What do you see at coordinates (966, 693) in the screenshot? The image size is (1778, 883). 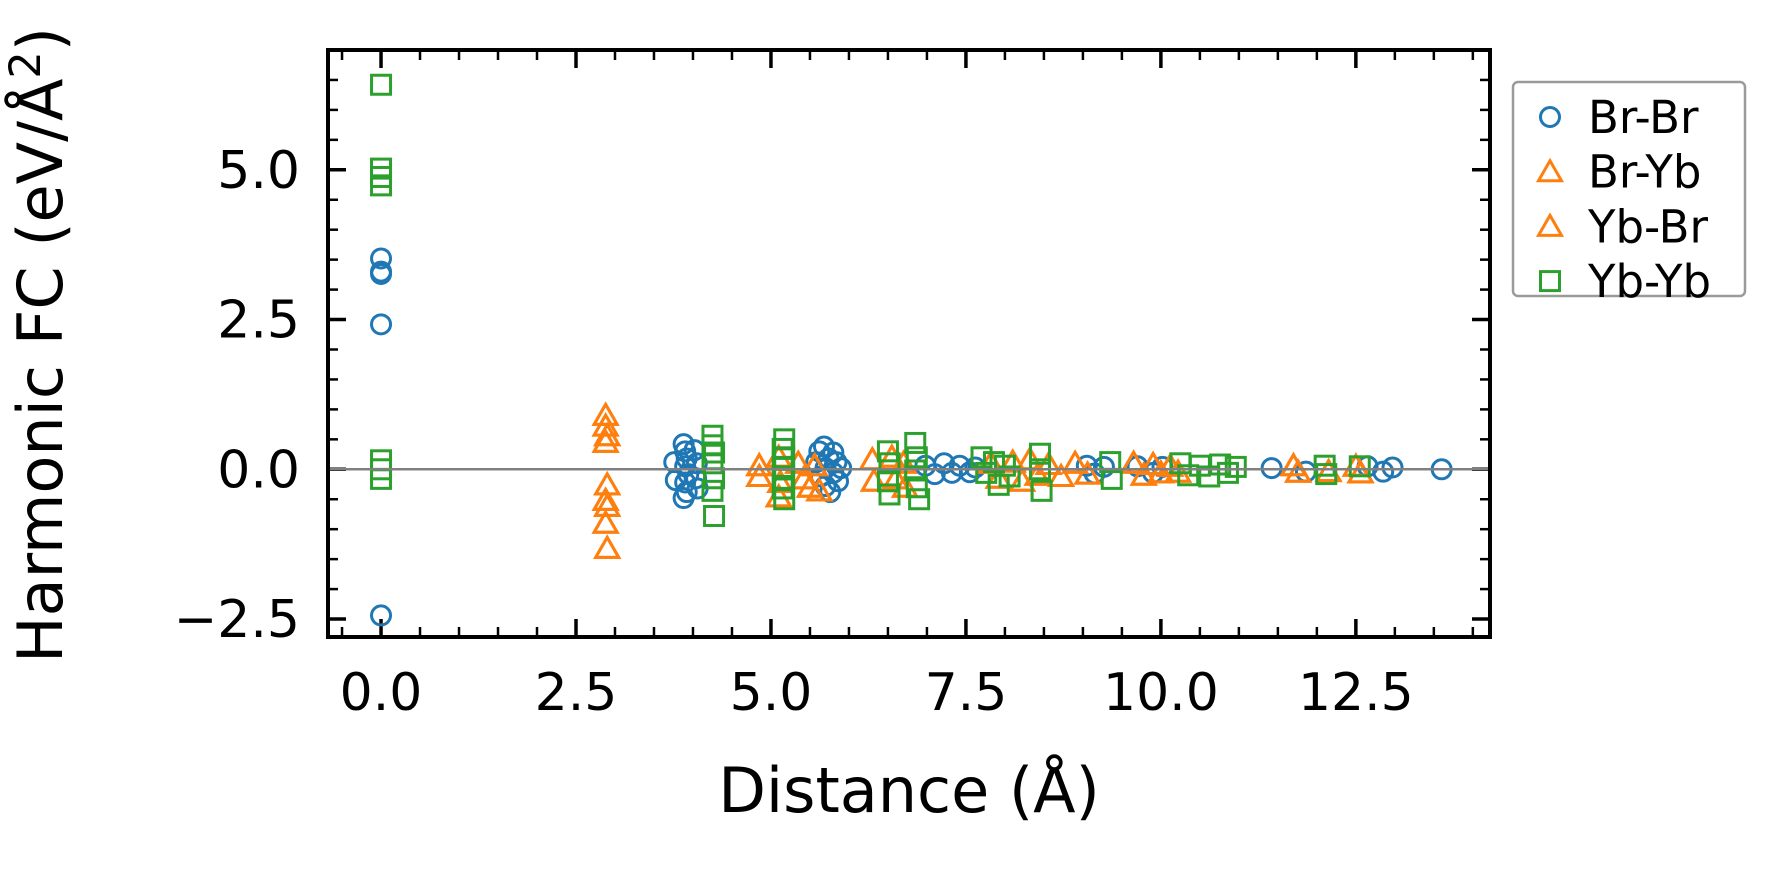 I see `x-tick-label: 7.5` at bounding box center [966, 693].